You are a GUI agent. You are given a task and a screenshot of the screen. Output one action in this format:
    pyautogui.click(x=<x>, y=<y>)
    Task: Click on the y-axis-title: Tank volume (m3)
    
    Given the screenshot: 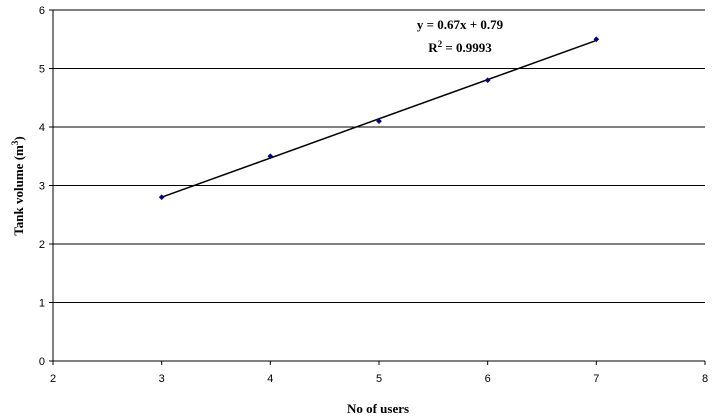 What is the action you would take?
    pyautogui.click(x=18, y=185)
    